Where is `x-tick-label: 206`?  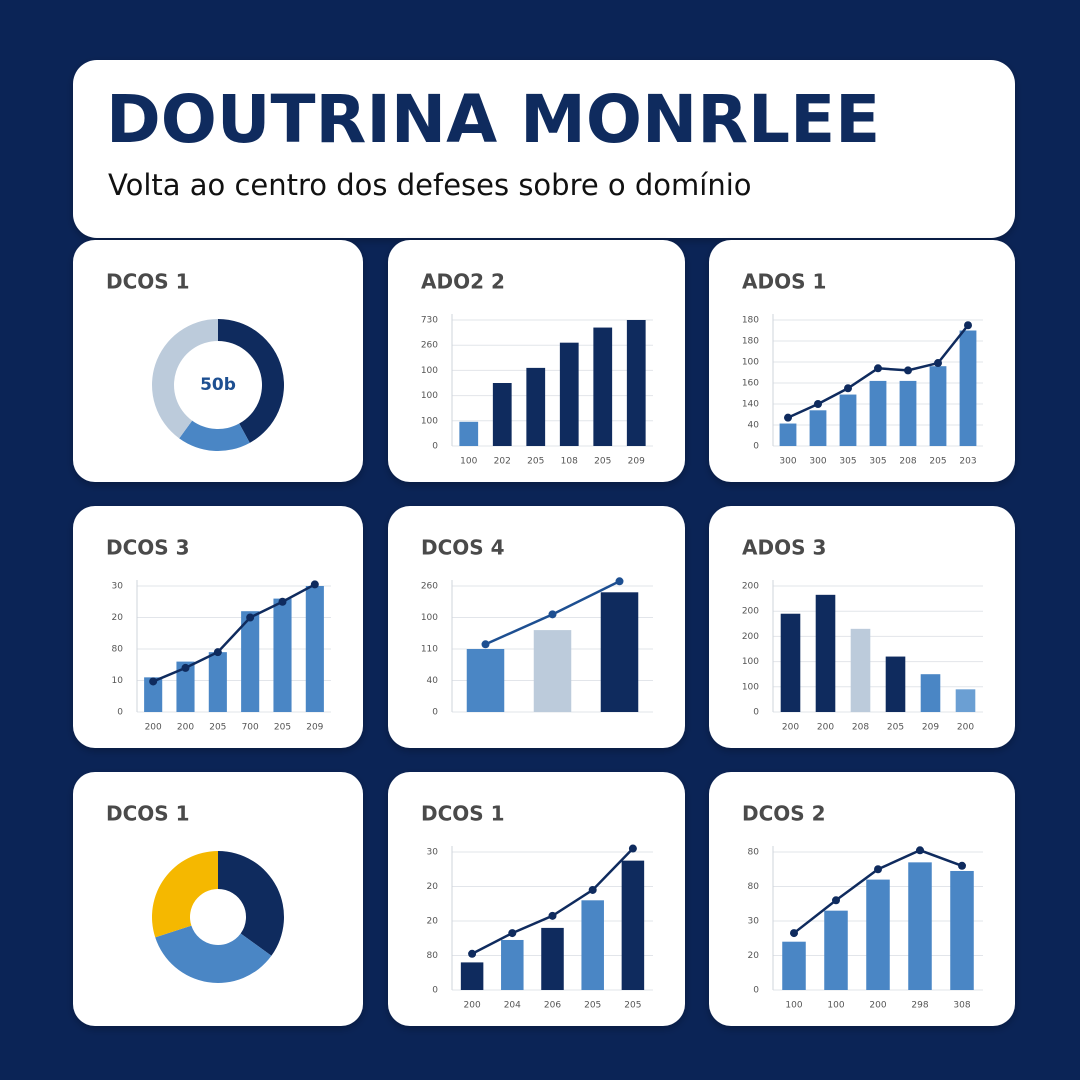 x-tick-label: 206 is located at coordinates (552, 1006).